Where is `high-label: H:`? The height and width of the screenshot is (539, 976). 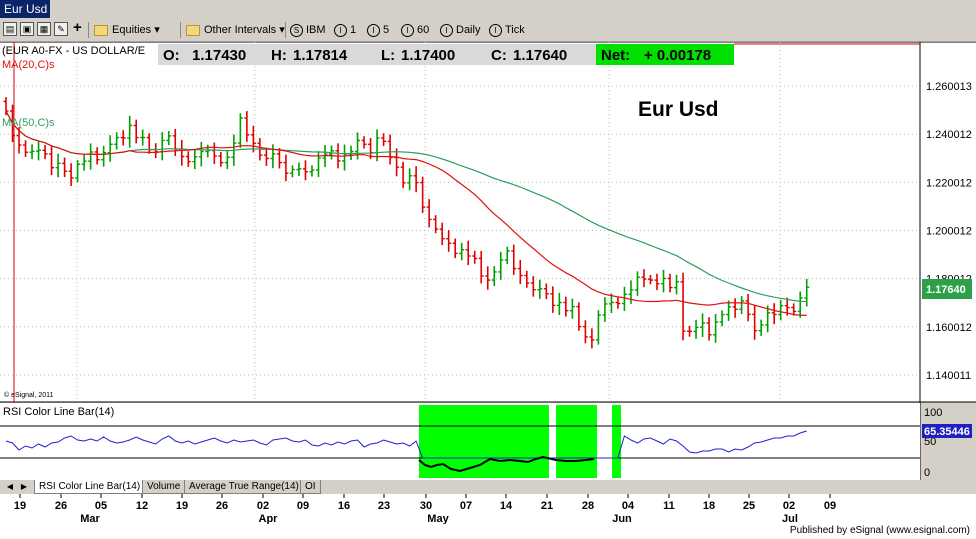
high-label: H: is located at coordinates (279, 55).